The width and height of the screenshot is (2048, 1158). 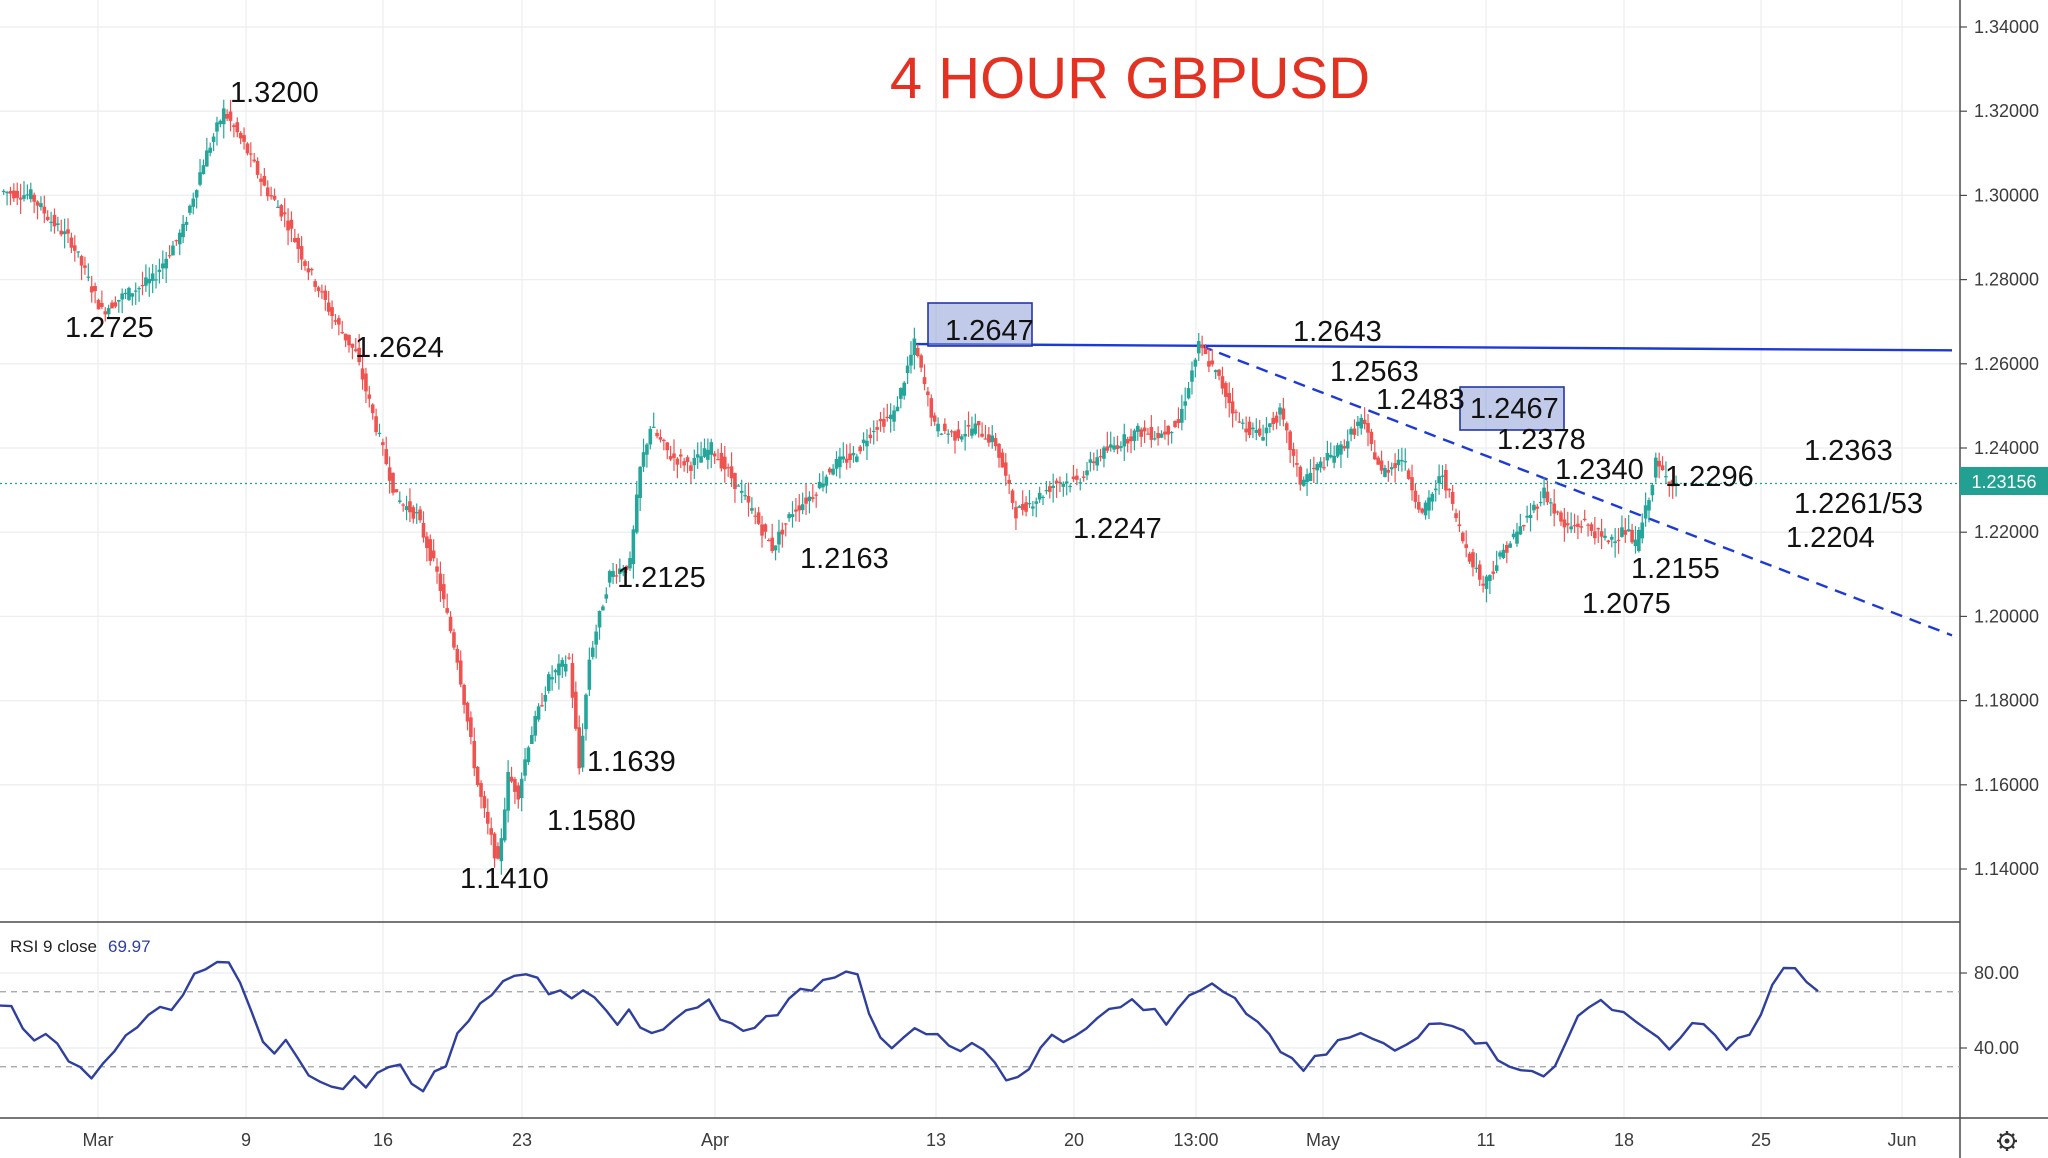 What do you see at coordinates (1624, 1140) in the screenshot?
I see `time-tick-label: 18` at bounding box center [1624, 1140].